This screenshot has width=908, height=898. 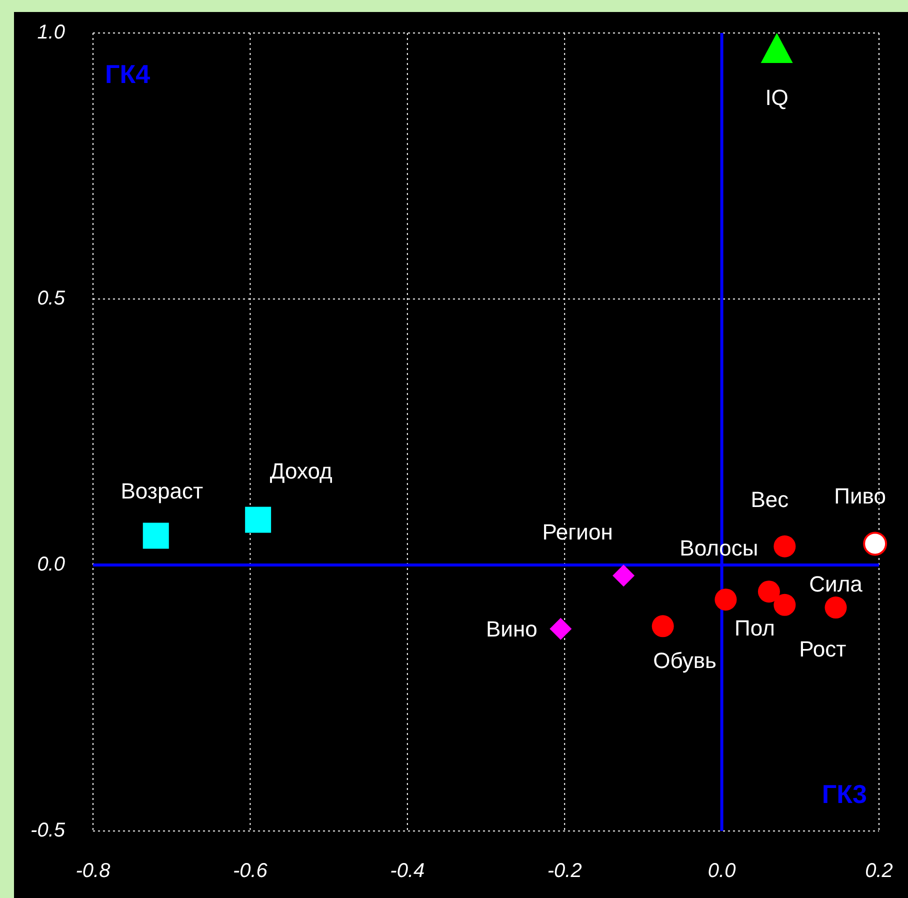 What do you see at coordinates (844, 794) in the screenshot?
I see `x-axis-title: ГК3` at bounding box center [844, 794].